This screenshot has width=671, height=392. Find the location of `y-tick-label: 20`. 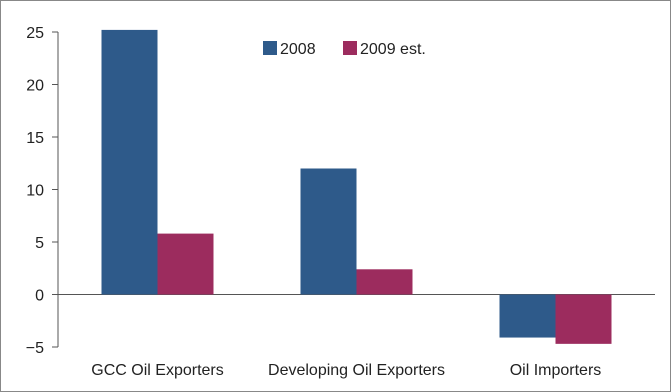

y-tick-label: 20 is located at coordinates (35, 86).